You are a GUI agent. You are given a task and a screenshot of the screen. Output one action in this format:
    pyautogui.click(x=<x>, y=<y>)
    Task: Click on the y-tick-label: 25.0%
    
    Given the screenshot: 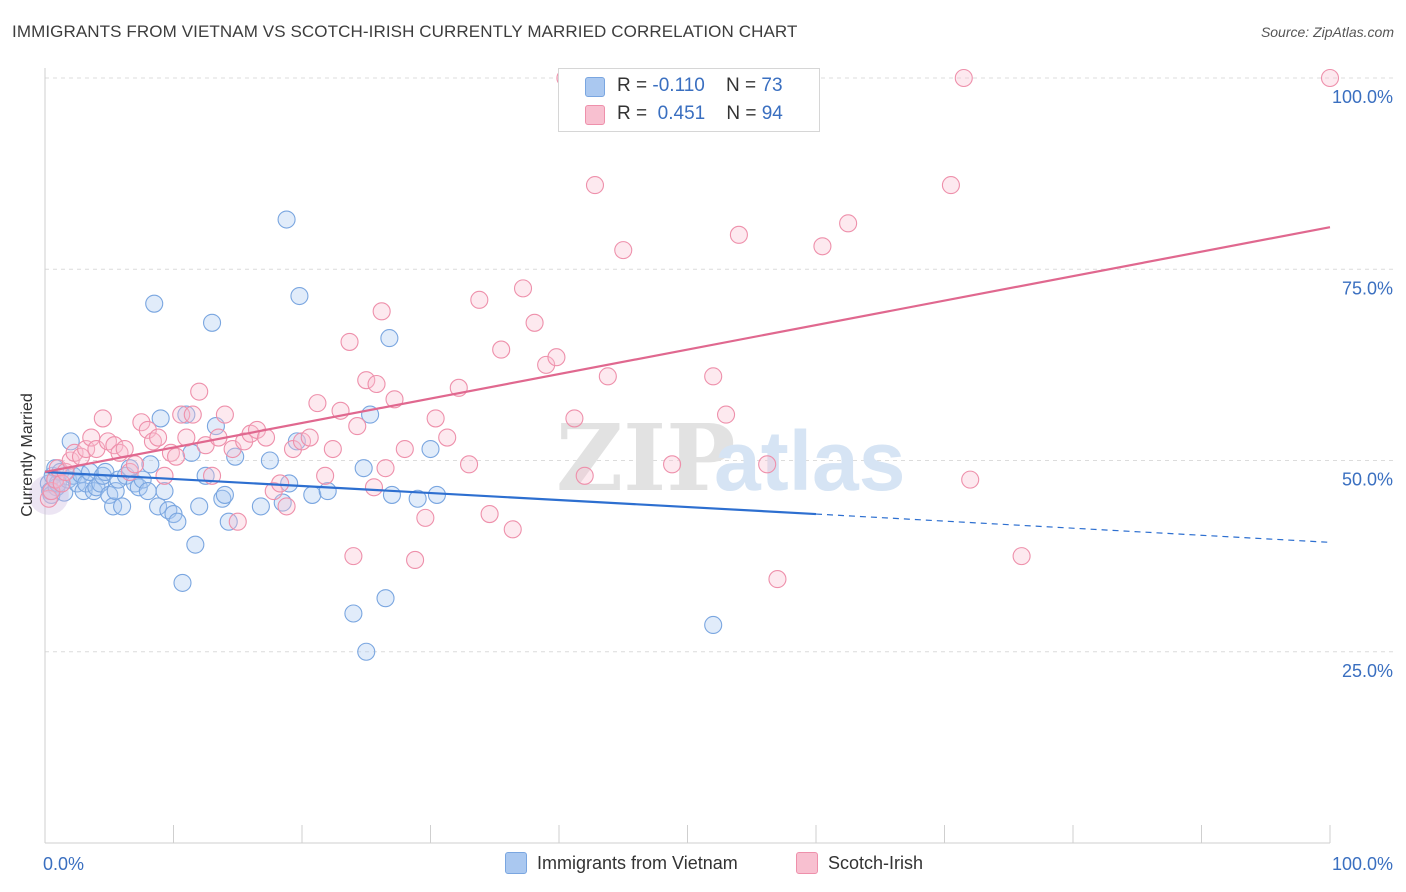 What is the action you would take?
    pyautogui.click(x=1367, y=671)
    